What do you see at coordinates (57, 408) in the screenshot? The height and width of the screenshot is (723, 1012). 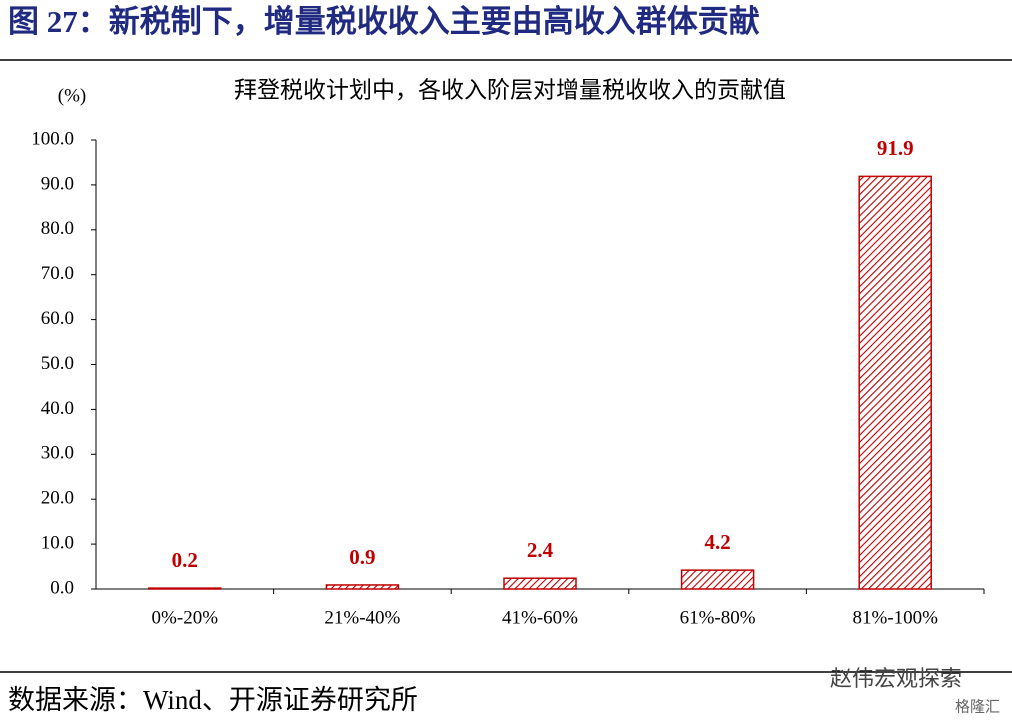 I see `y-tick-label: 40.0` at bounding box center [57, 408].